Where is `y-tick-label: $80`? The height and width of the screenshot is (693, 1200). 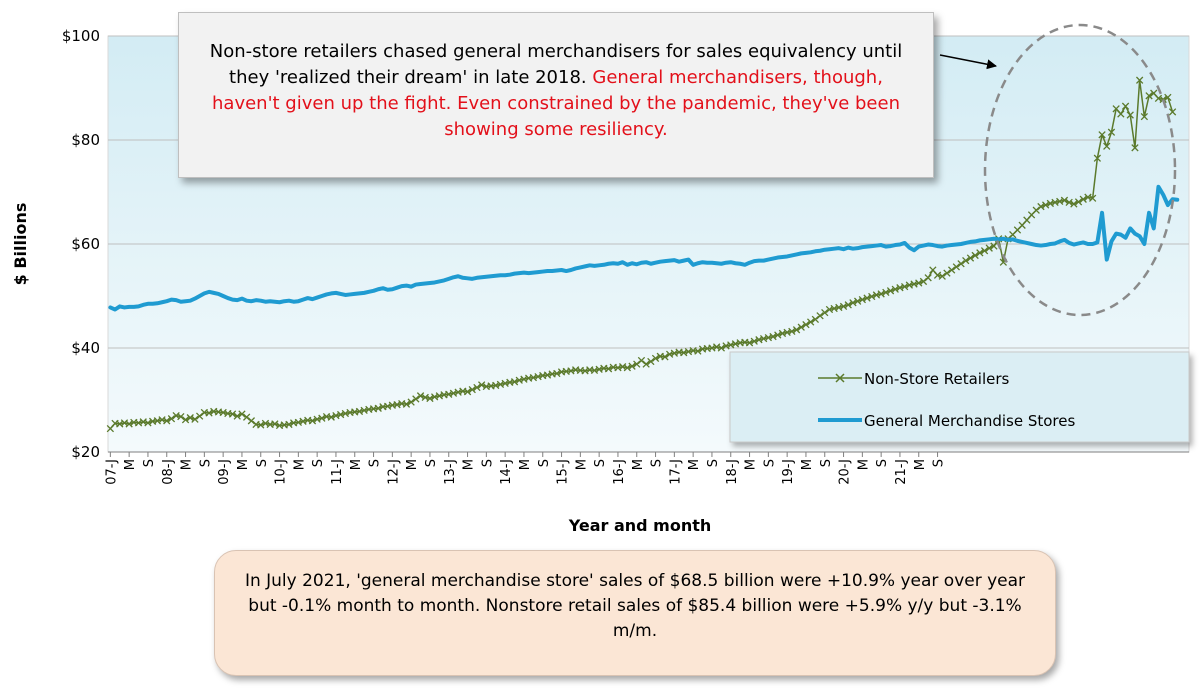
y-tick-label: $80 is located at coordinates (85, 140).